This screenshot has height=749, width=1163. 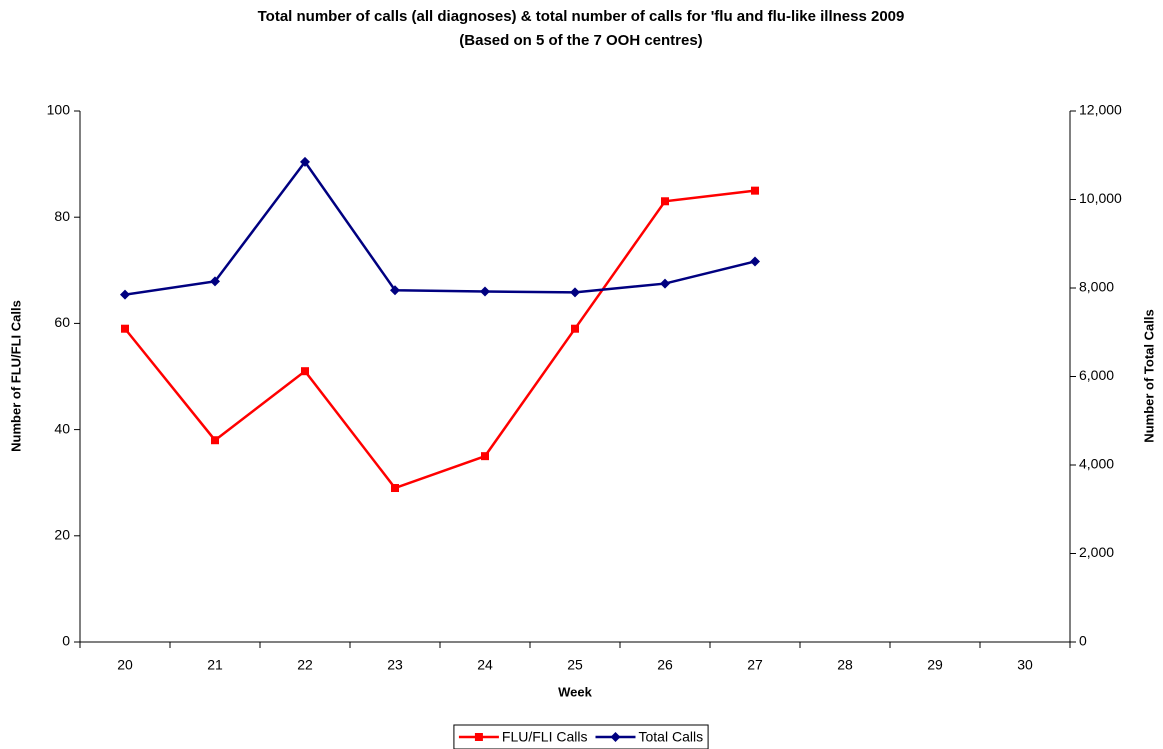 What do you see at coordinates (1025, 665) in the screenshot?
I see `x-tick-label: 30` at bounding box center [1025, 665].